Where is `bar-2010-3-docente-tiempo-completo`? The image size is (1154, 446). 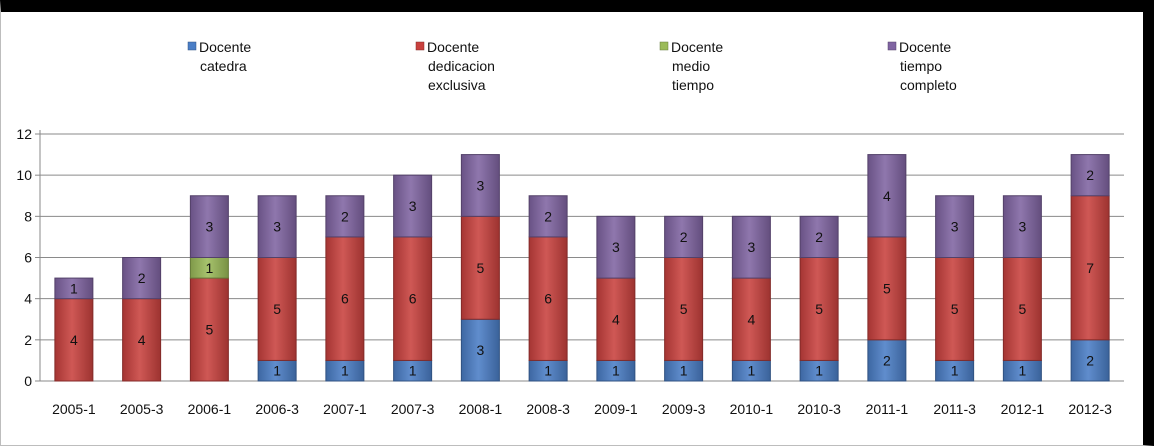 bar-2010-3-docente-tiempo-completo is located at coordinates (819, 236).